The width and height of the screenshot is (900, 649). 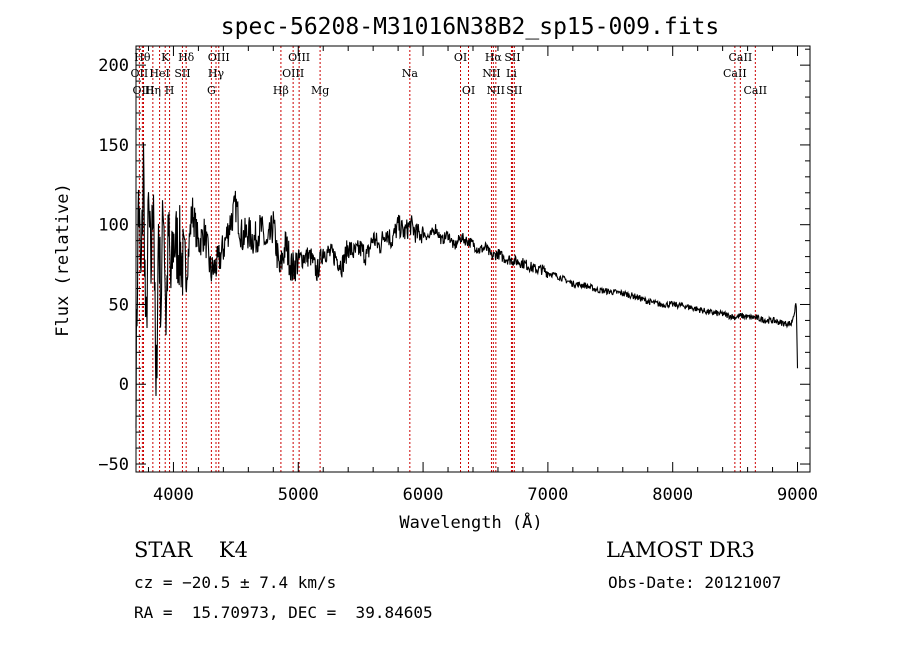 I want to click on x-tick-label: 9000, so click(x=797, y=495).